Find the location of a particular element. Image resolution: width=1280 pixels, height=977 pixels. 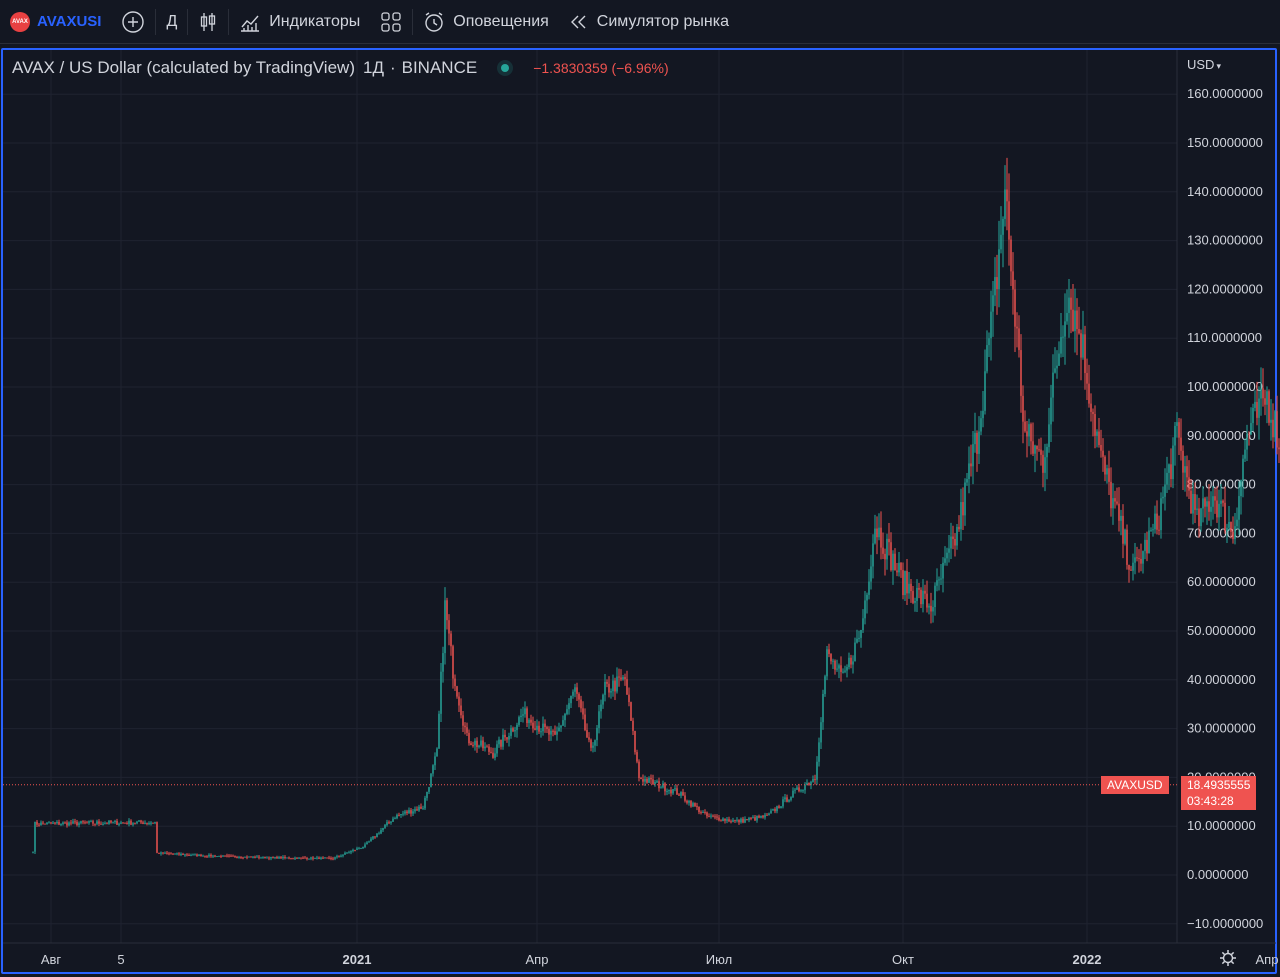

chevron-down-icon: ▾ is located at coordinates (1218, 66).